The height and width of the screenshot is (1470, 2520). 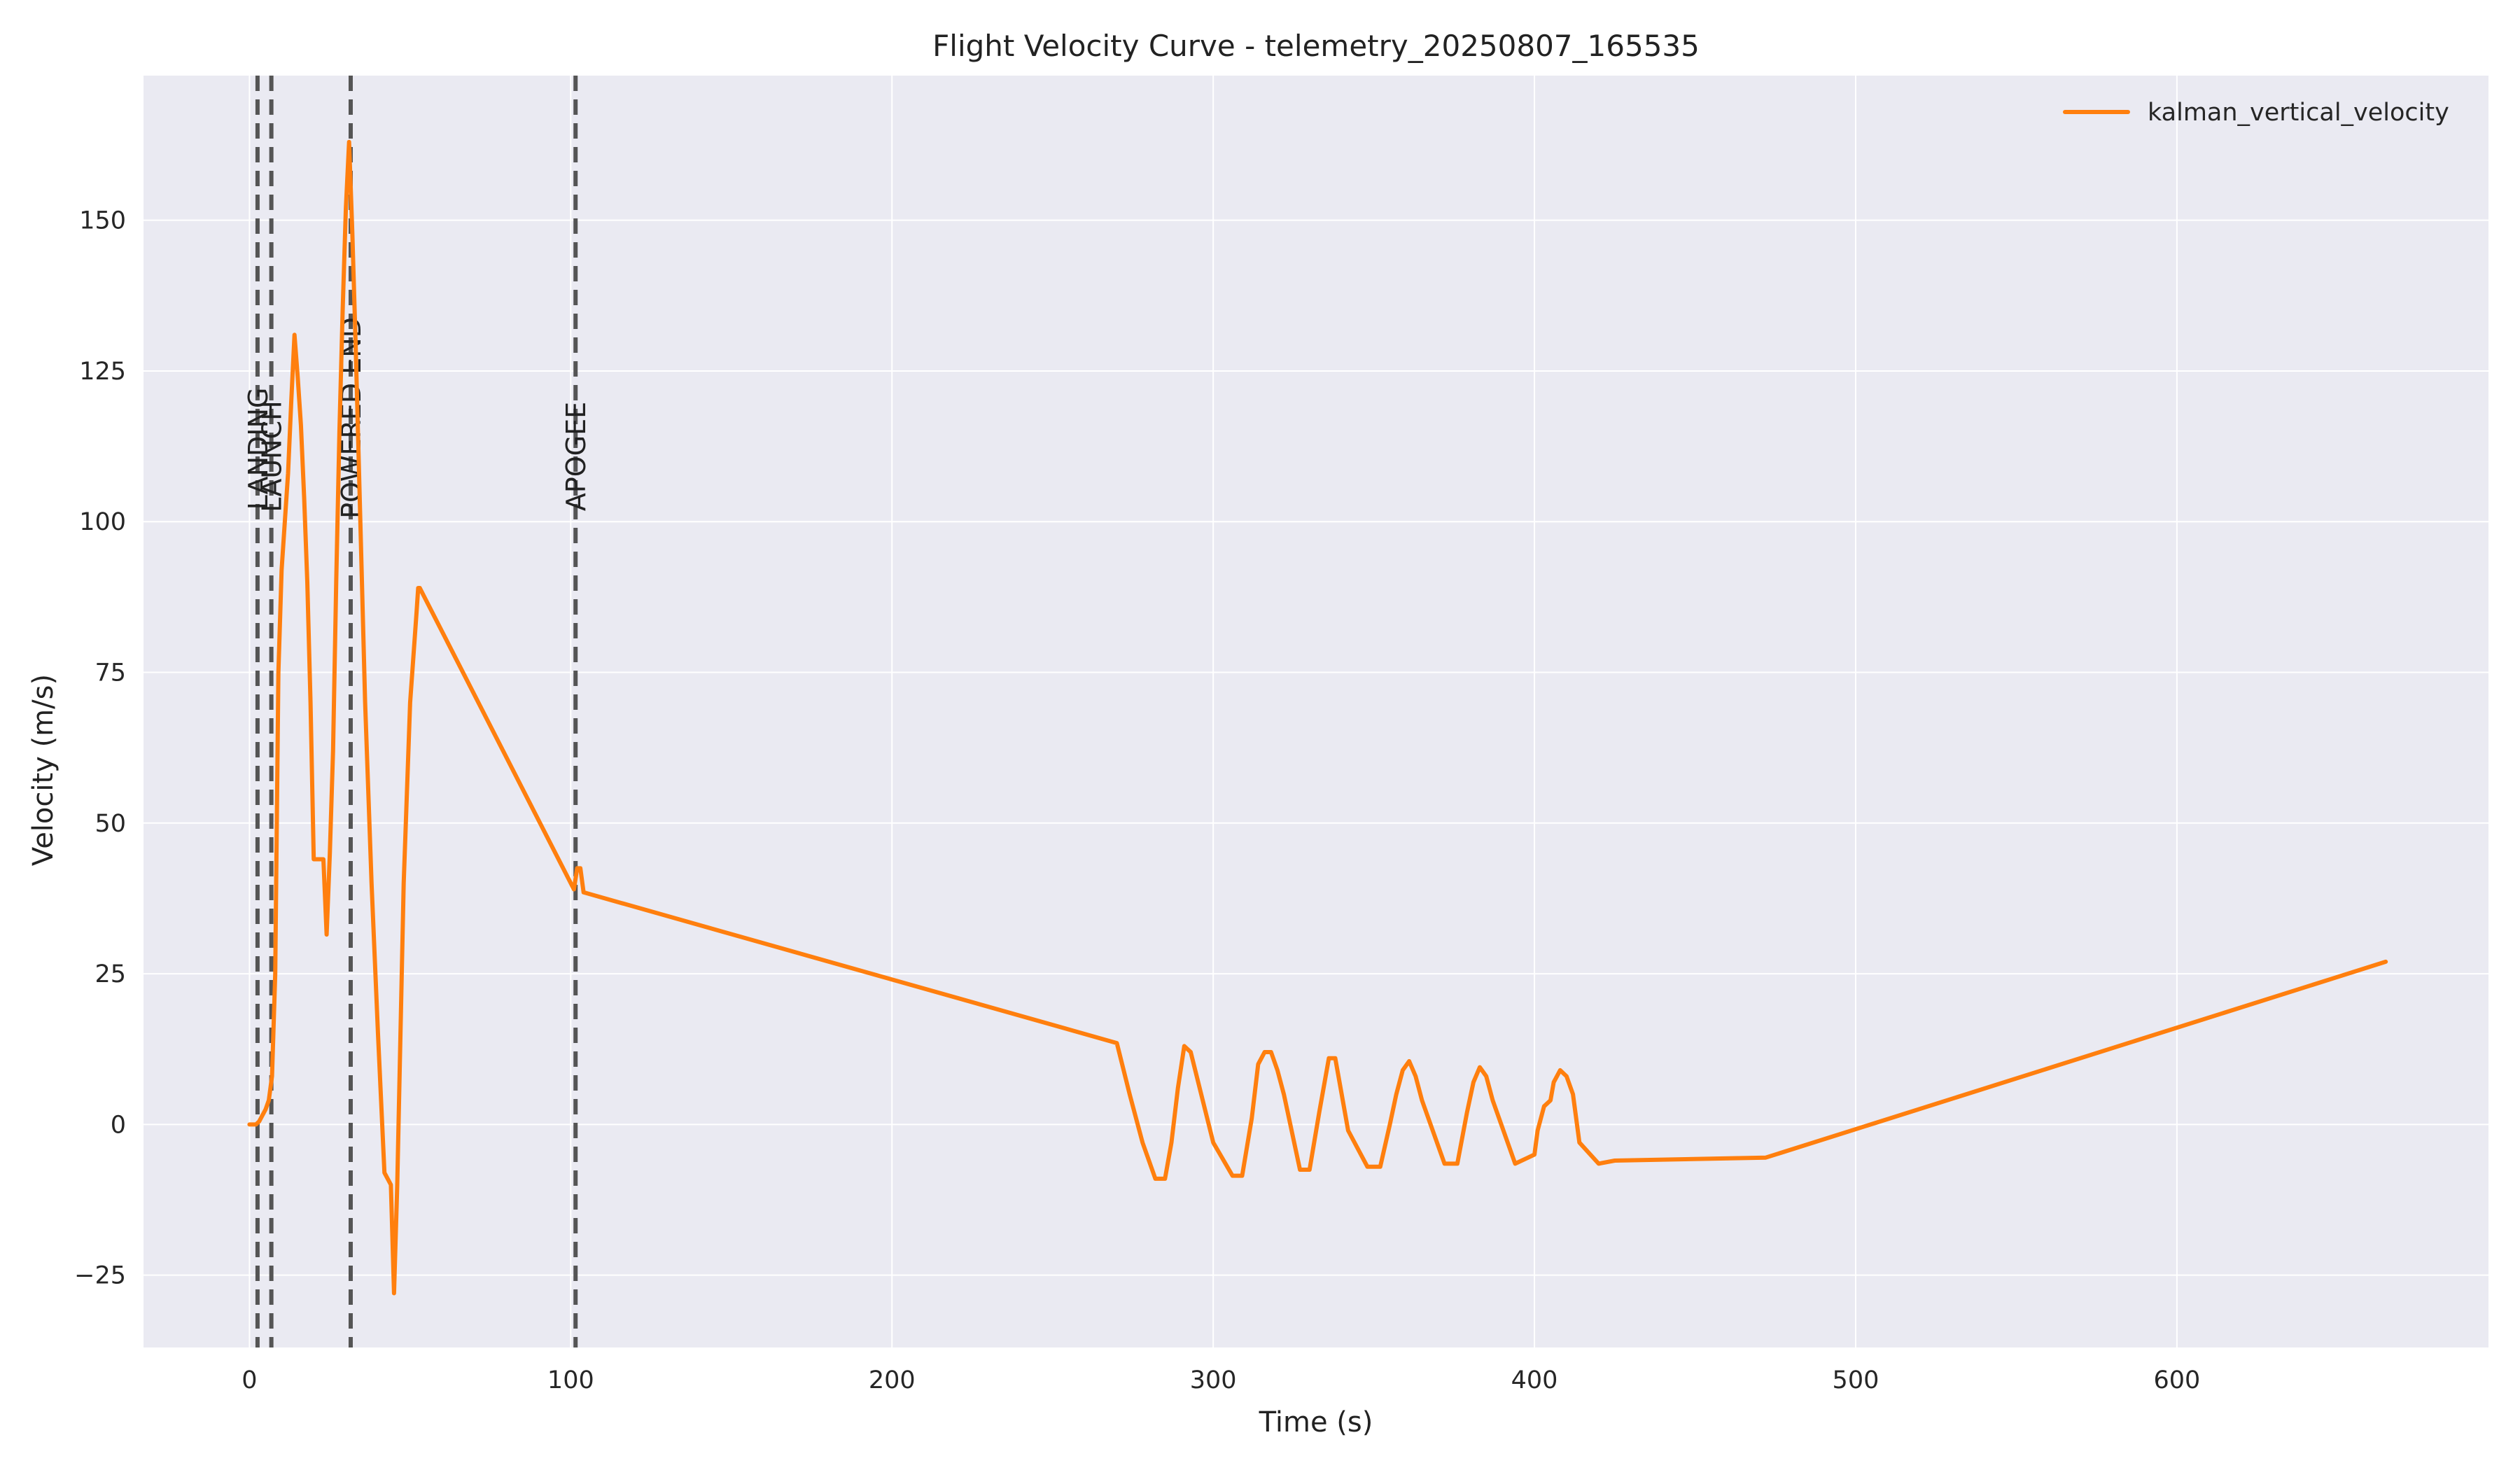 What do you see at coordinates (1316, 1422) in the screenshot?
I see `x-axis-label: Time (s)` at bounding box center [1316, 1422].